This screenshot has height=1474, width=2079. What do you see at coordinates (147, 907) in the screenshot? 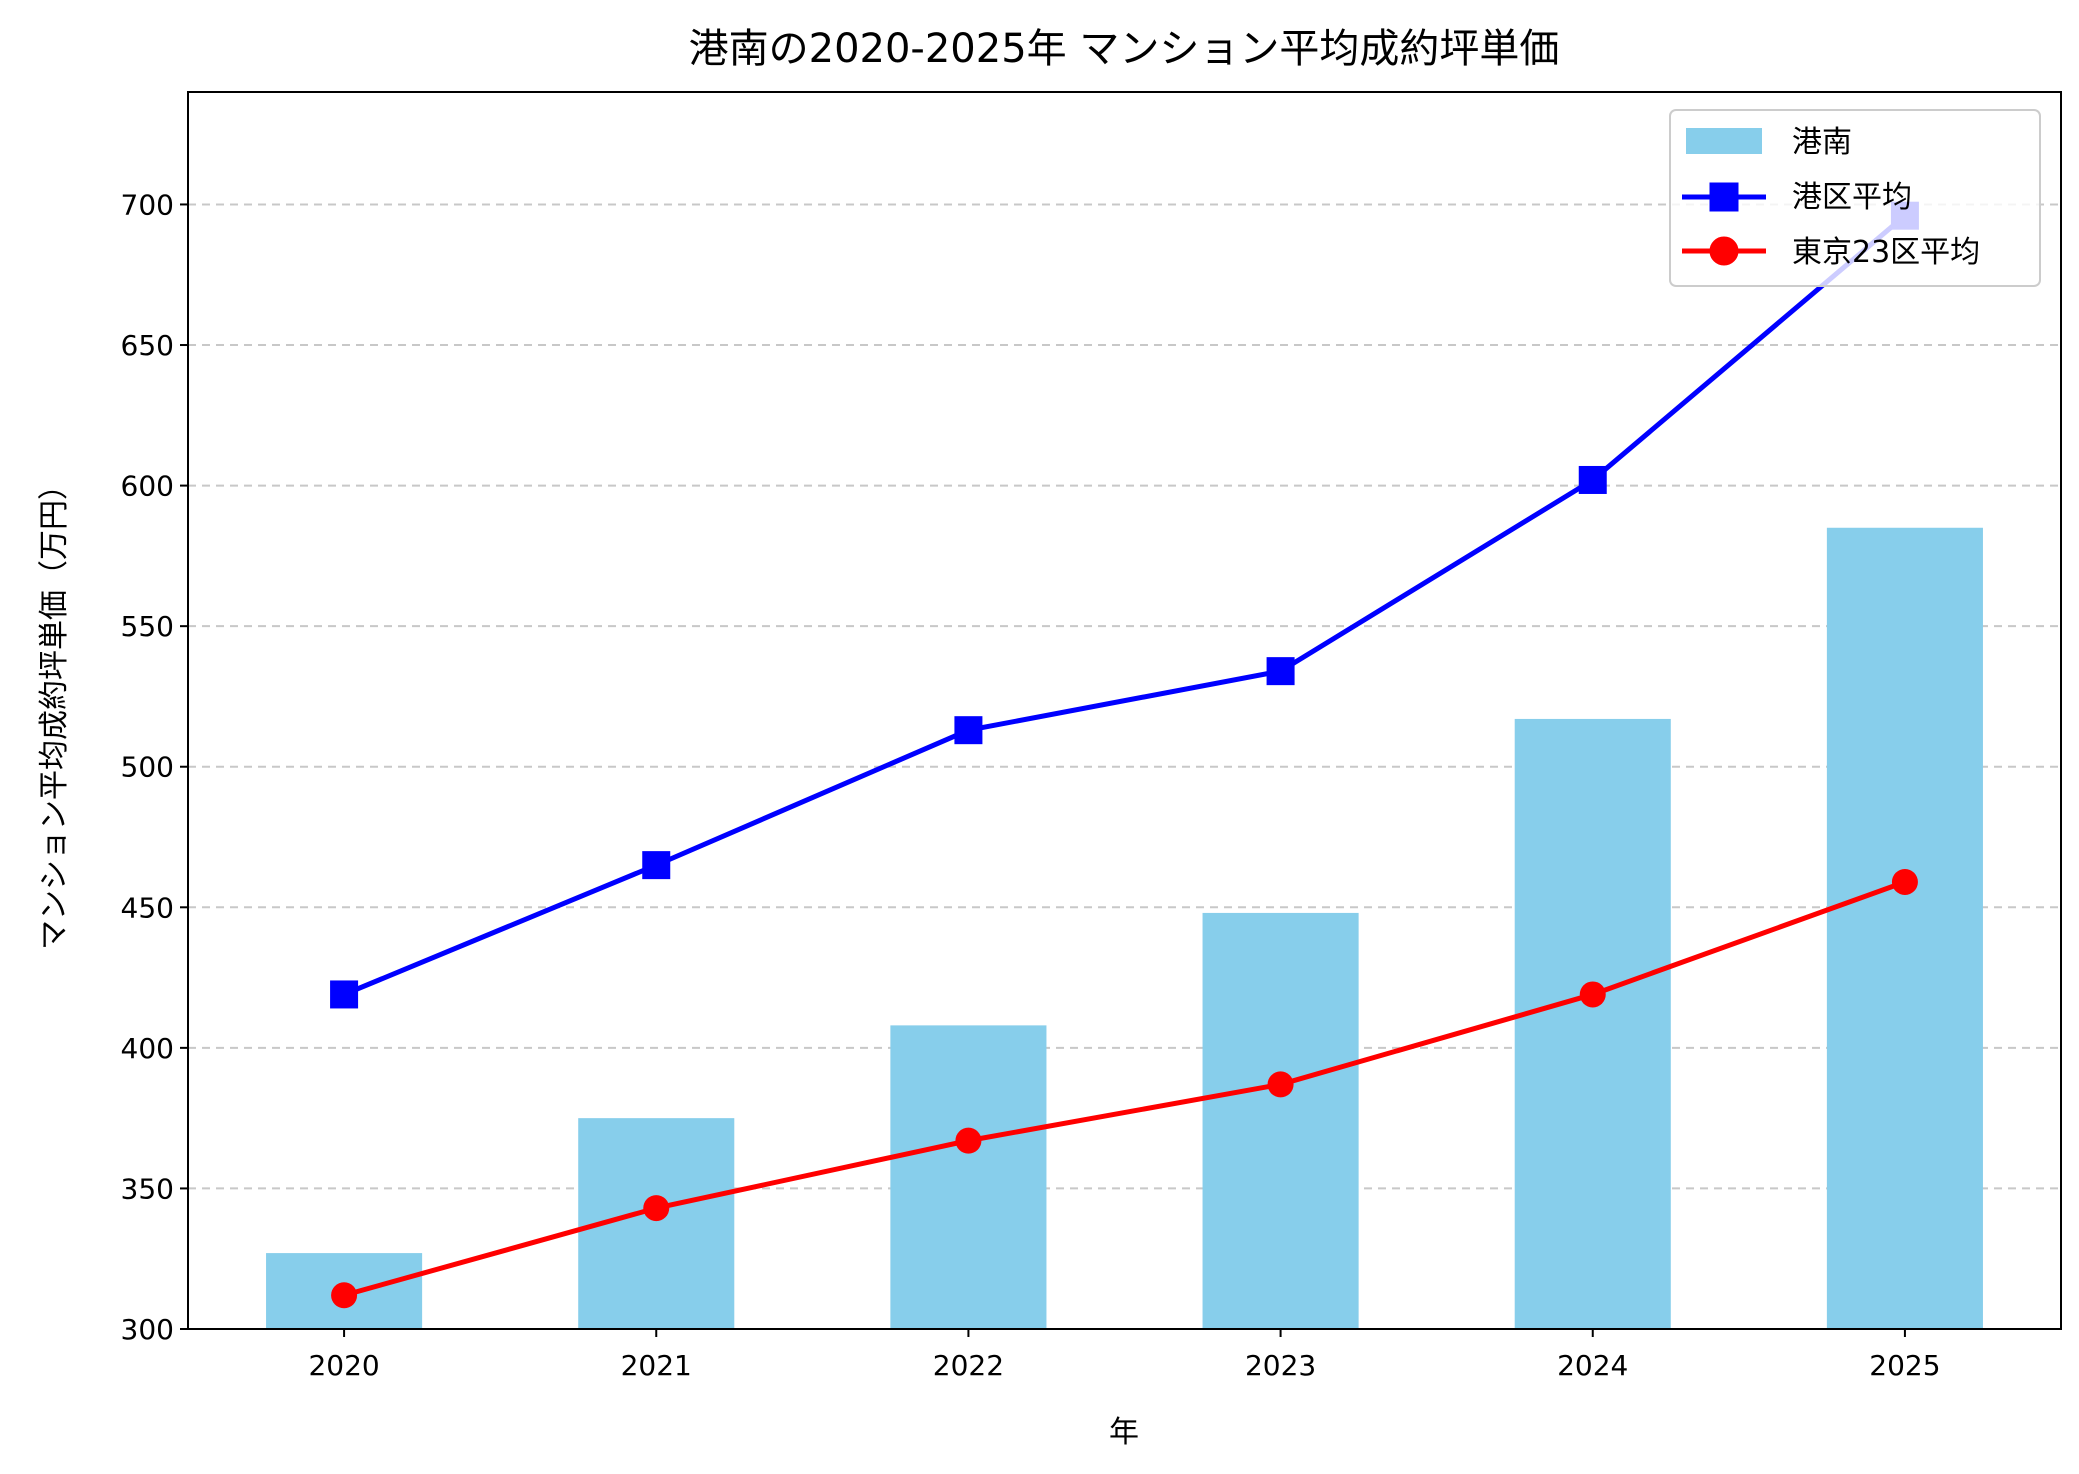
I see `y-tick-label: 450` at bounding box center [147, 907].